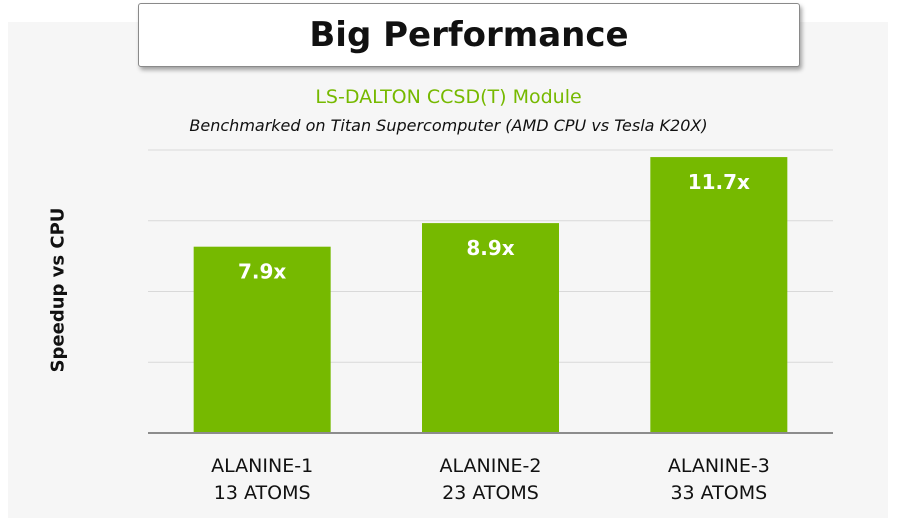 The width and height of the screenshot is (897, 528). I want to click on category-label-2-line-2: 23 ATOMS, so click(490, 493).